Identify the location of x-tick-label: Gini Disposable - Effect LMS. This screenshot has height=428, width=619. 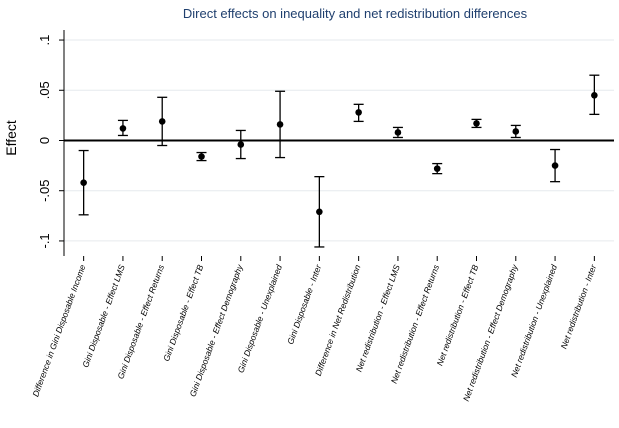
(103, 316).